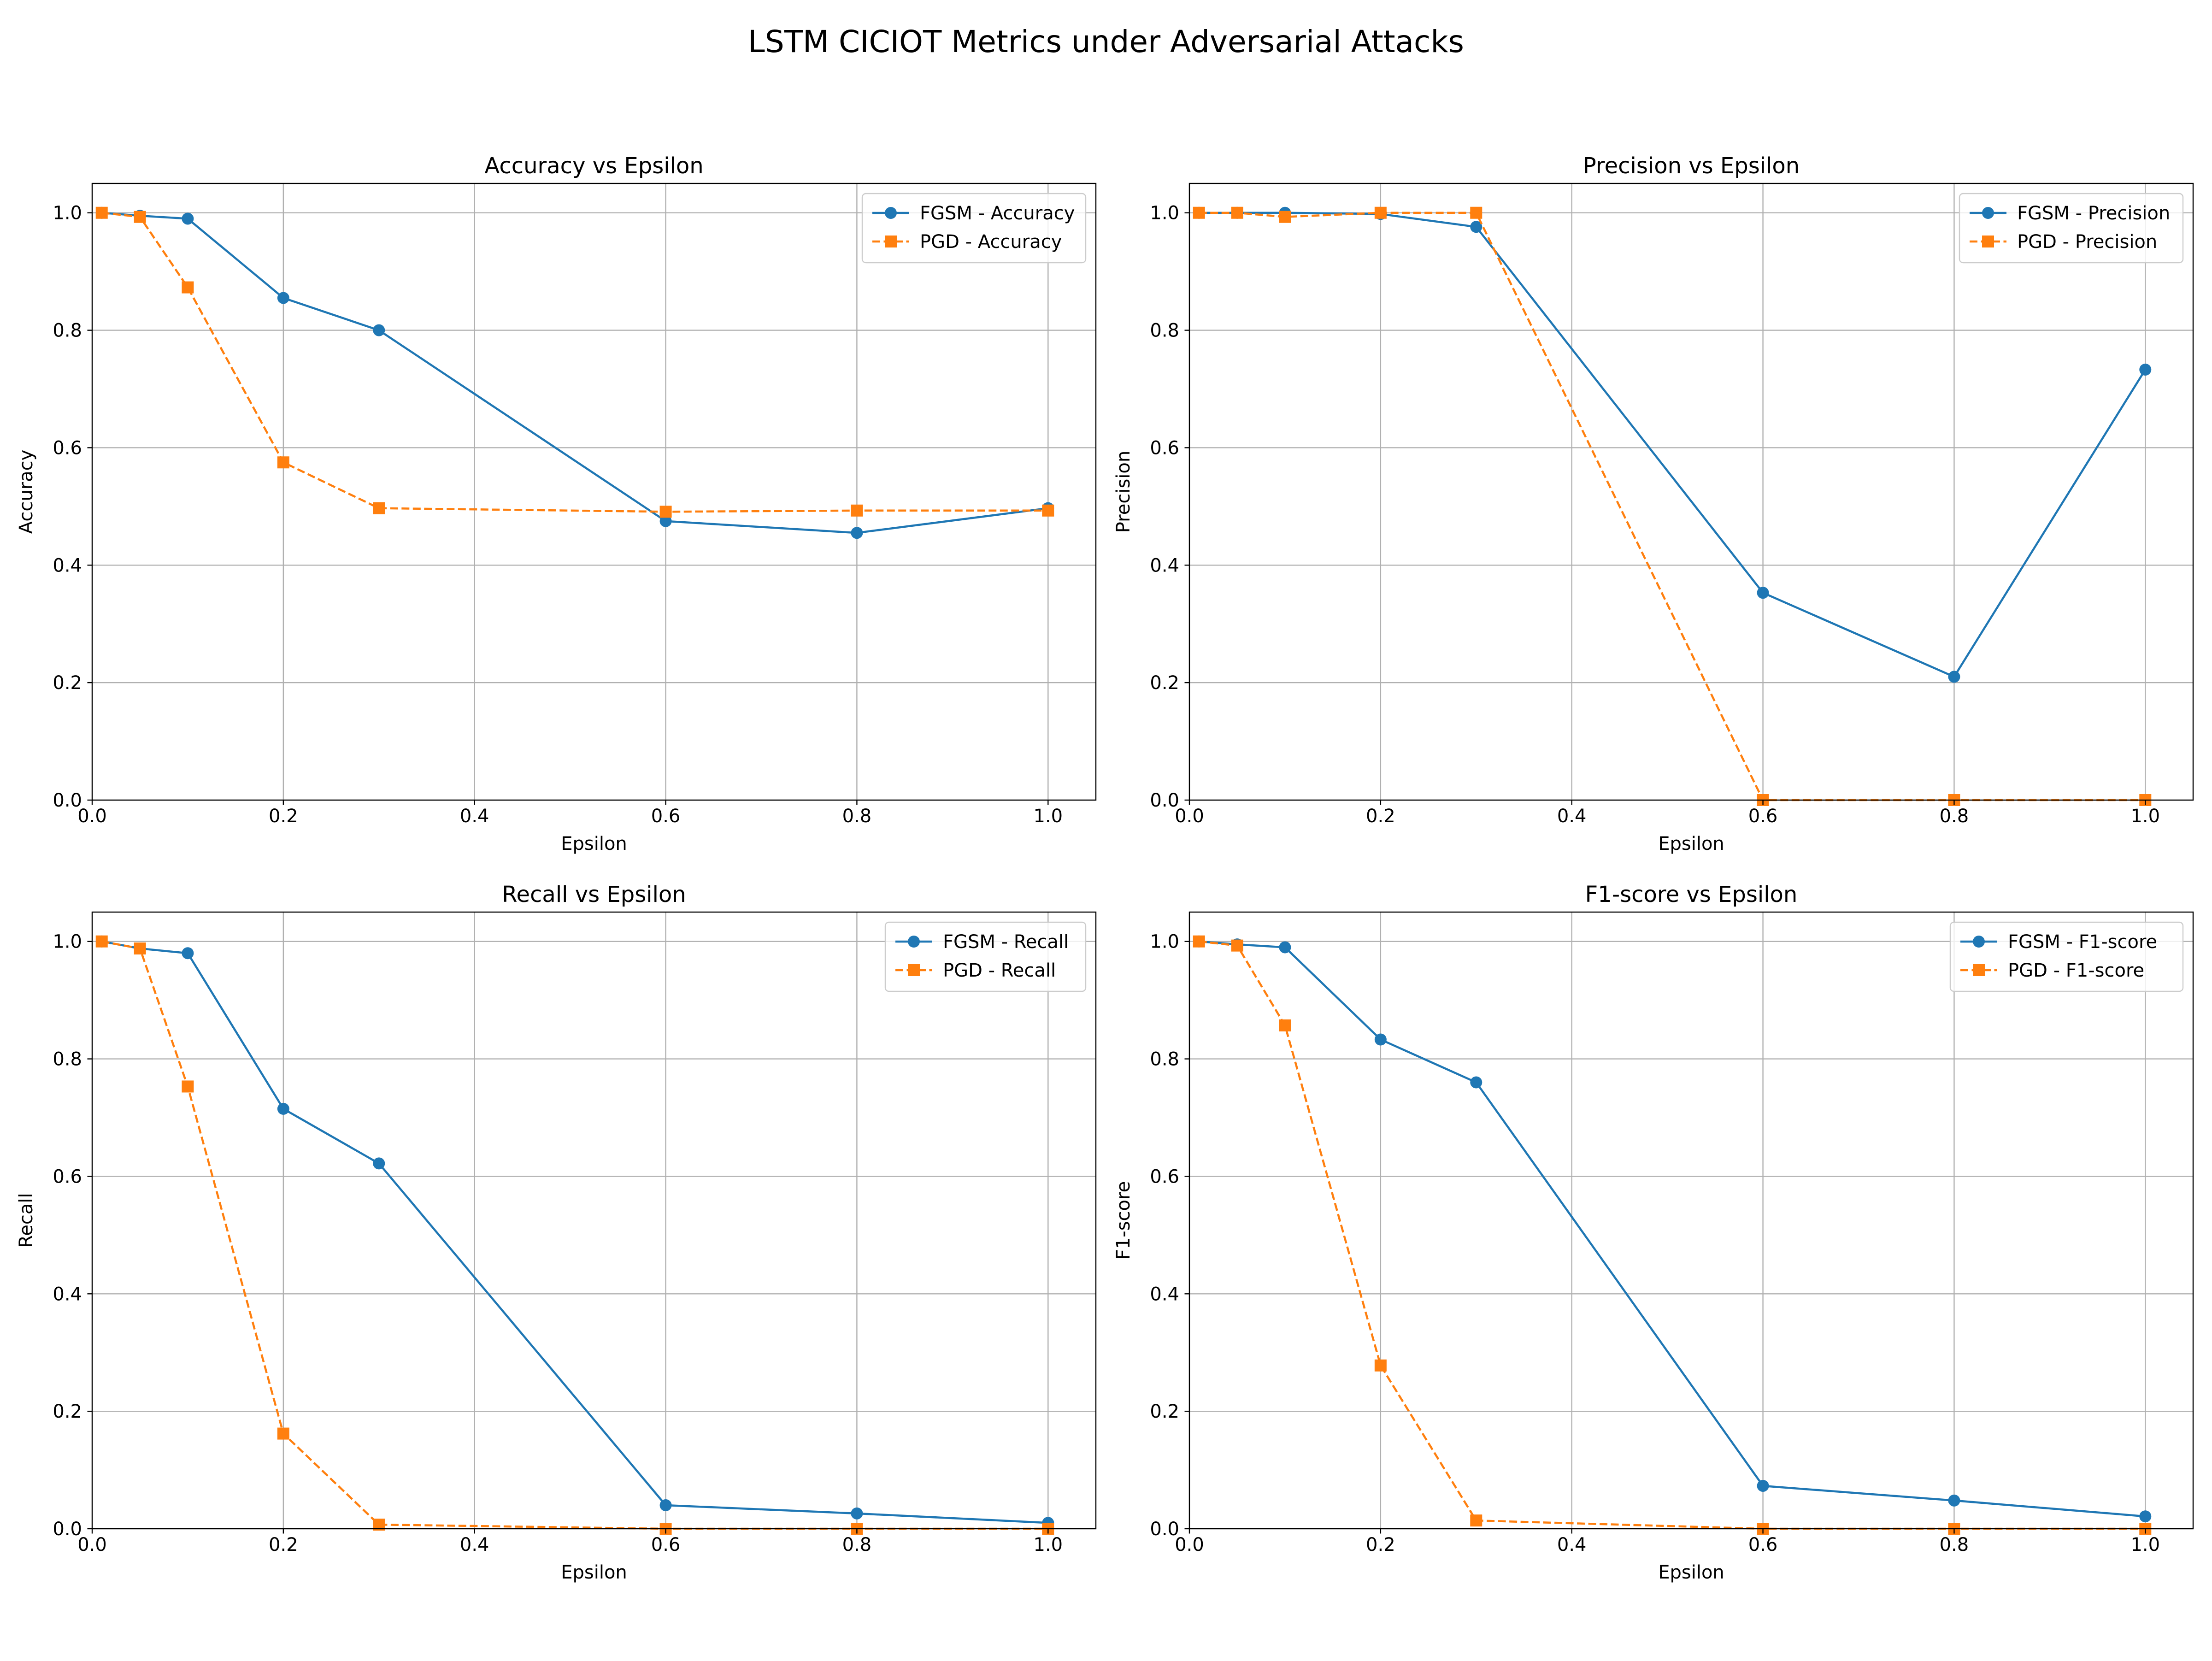  What do you see at coordinates (1048, 817) in the screenshot?
I see `x-tick-label: 1.0` at bounding box center [1048, 817].